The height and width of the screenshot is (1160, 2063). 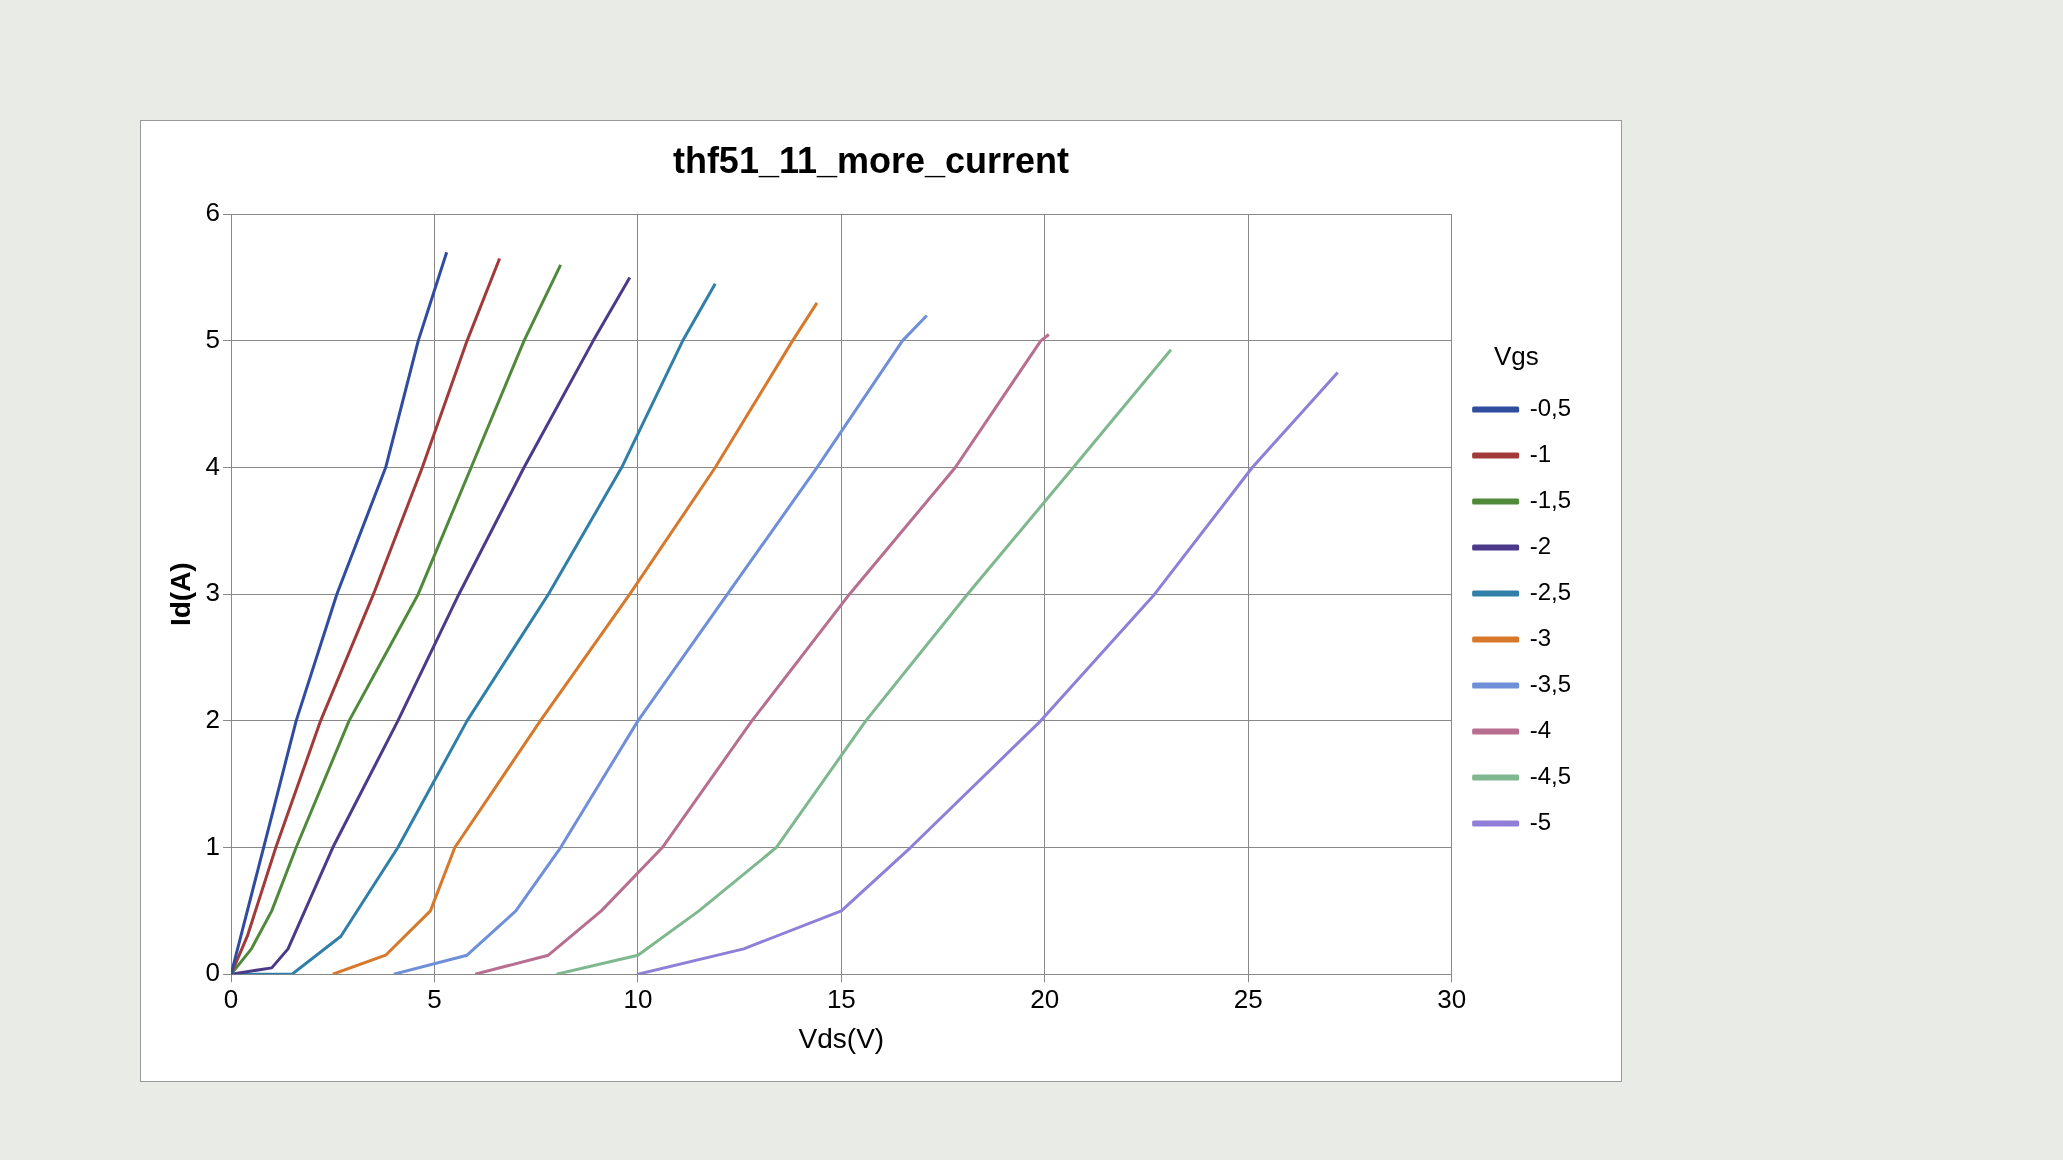 I want to click on y-tick-label: 4, so click(x=213, y=465).